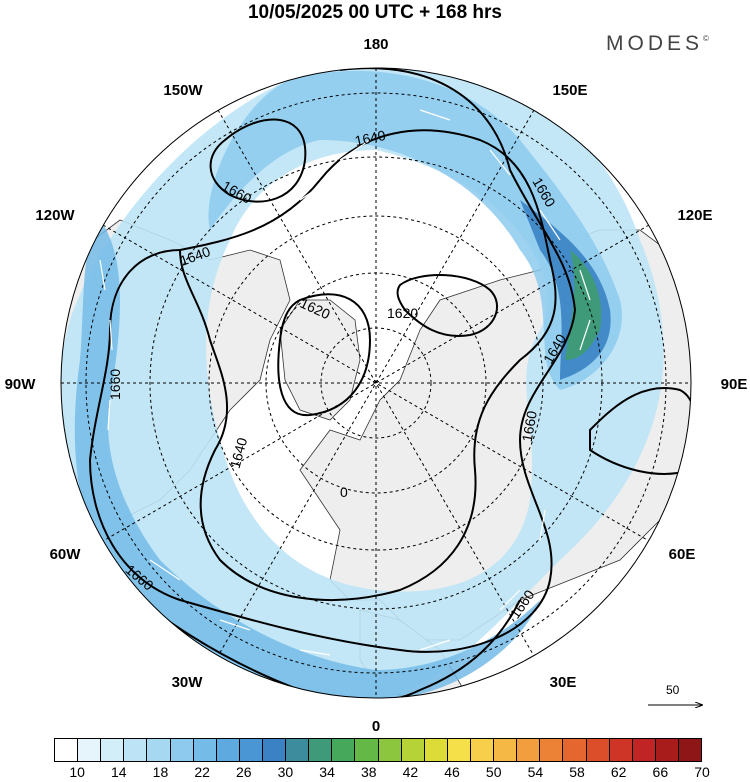 This screenshot has width=750, height=782. I want to click on land-greenland, so click(320, 360).